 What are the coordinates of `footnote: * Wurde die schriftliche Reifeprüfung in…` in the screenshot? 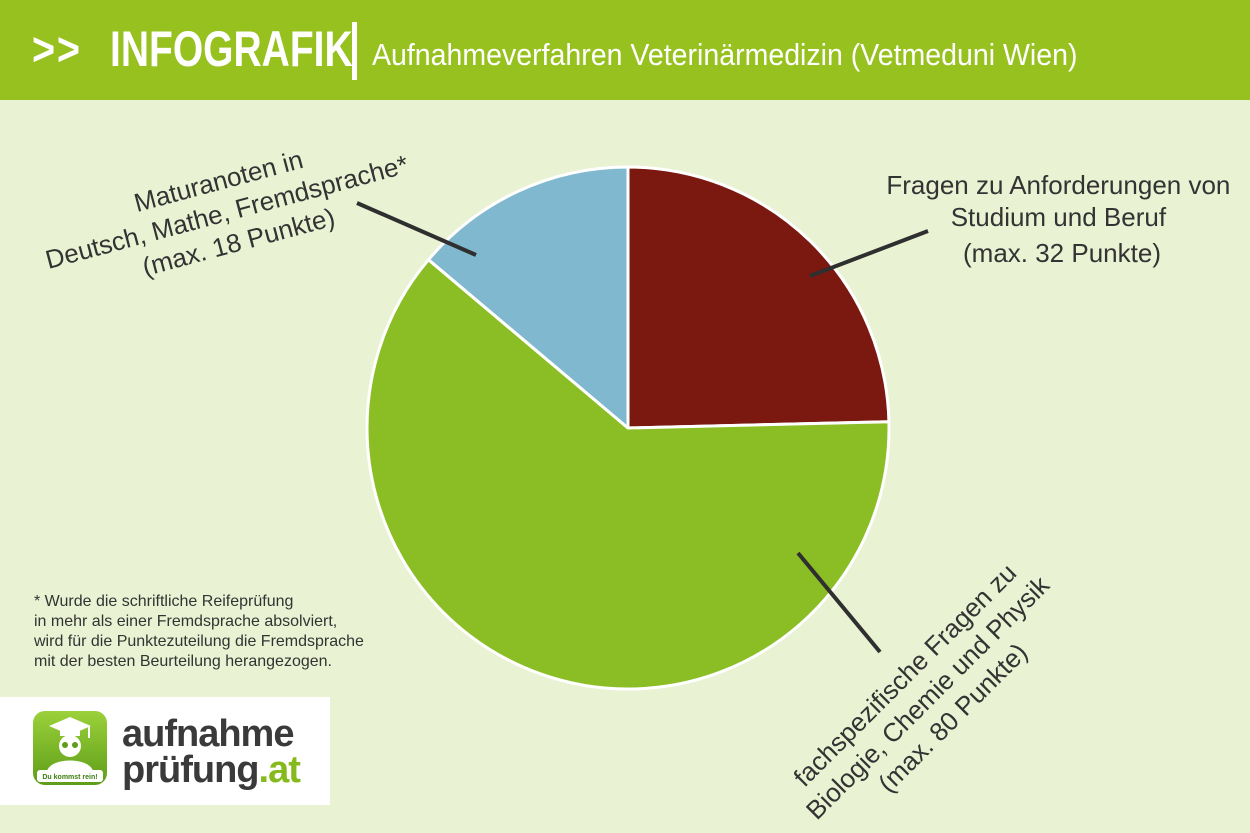 It's located at (199, 631).